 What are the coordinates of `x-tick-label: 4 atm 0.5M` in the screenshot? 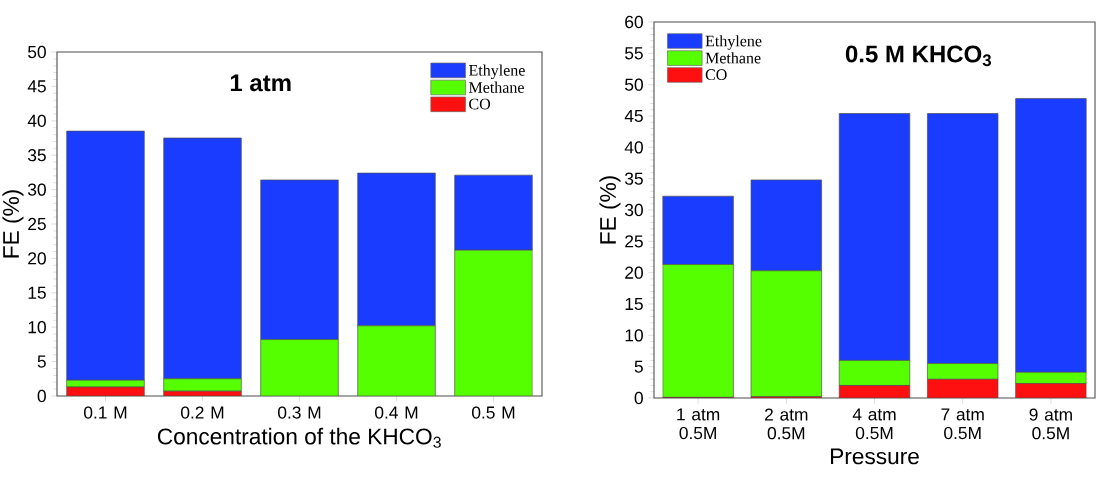 It's located at (874, 424).